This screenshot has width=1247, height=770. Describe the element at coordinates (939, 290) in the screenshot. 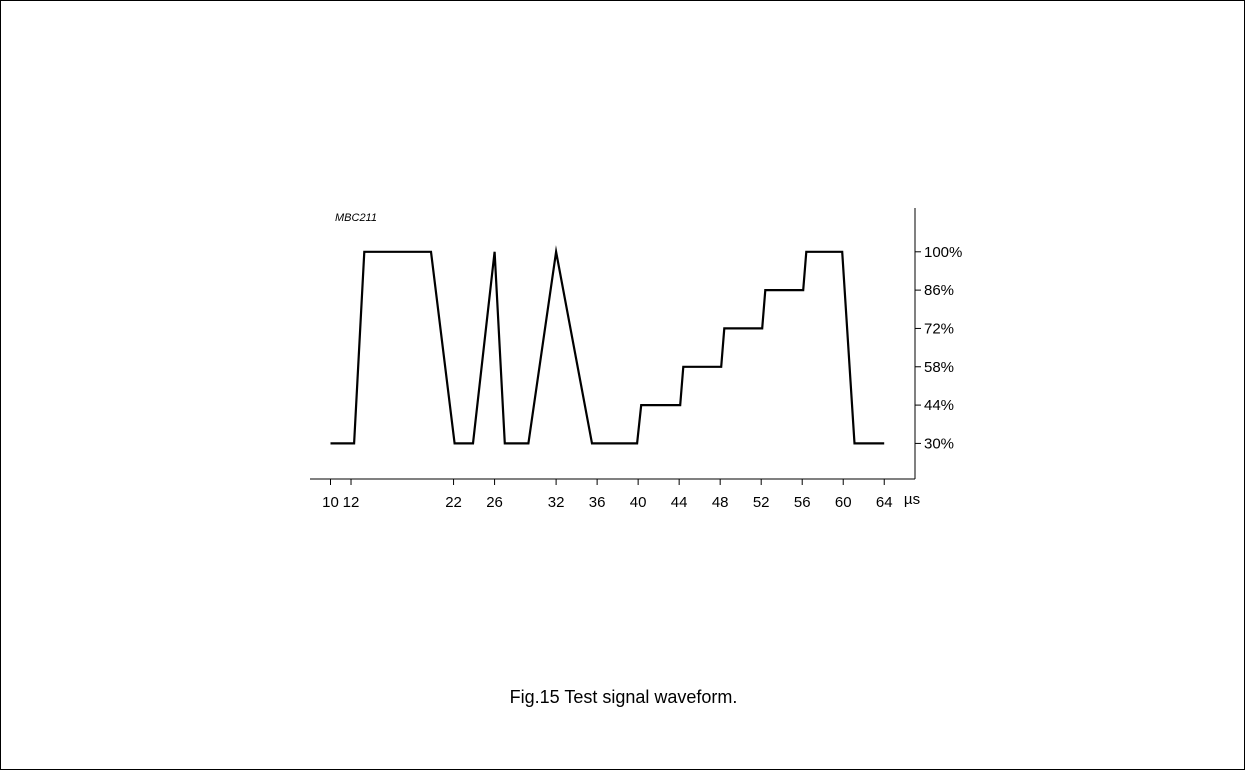

I see `y-tick-label: 86%` at that location.